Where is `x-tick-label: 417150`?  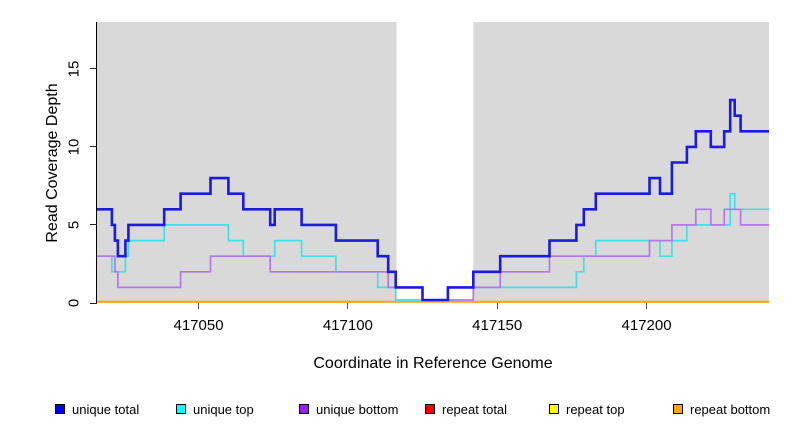 x-tick-label: 417150 is located at coordinates (497, 325).